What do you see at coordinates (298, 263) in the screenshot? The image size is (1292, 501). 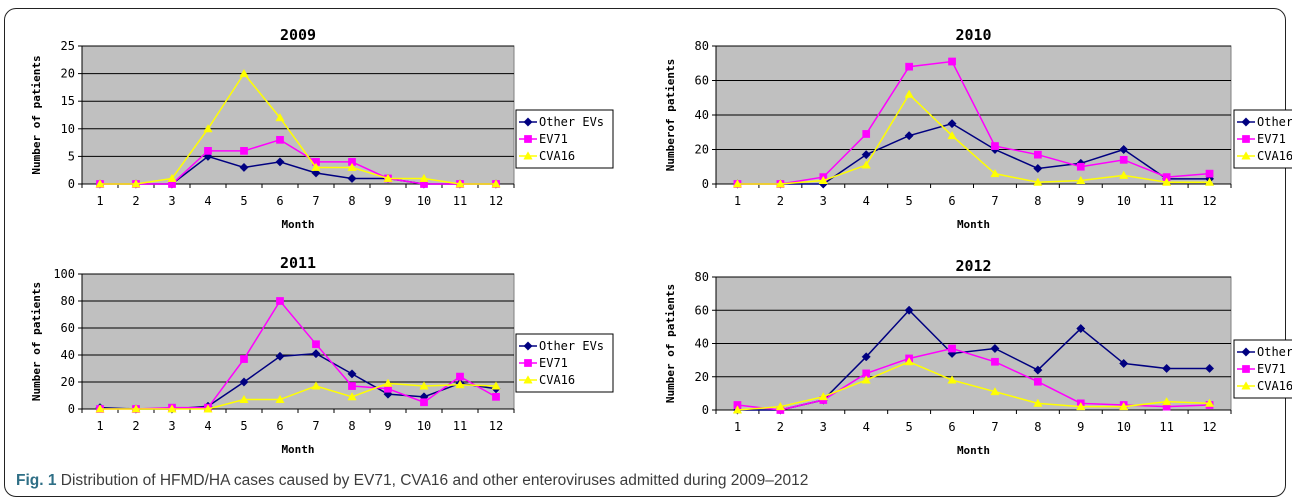 I see `chart-title: 2011` at bounding box center [298, 263].